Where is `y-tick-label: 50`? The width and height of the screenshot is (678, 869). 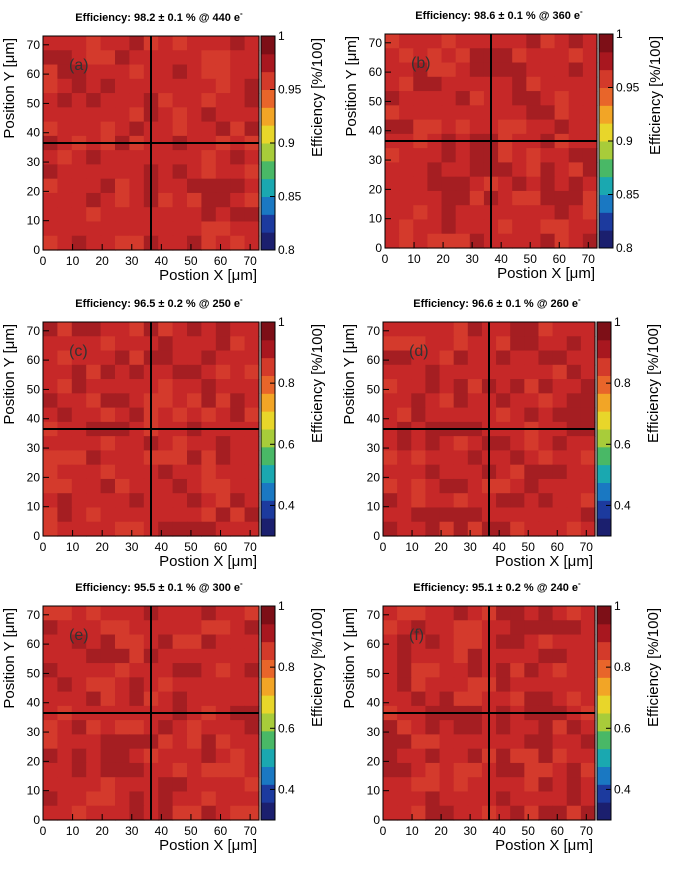
y-tick-label: 50 is located at coordinates (34, 673).